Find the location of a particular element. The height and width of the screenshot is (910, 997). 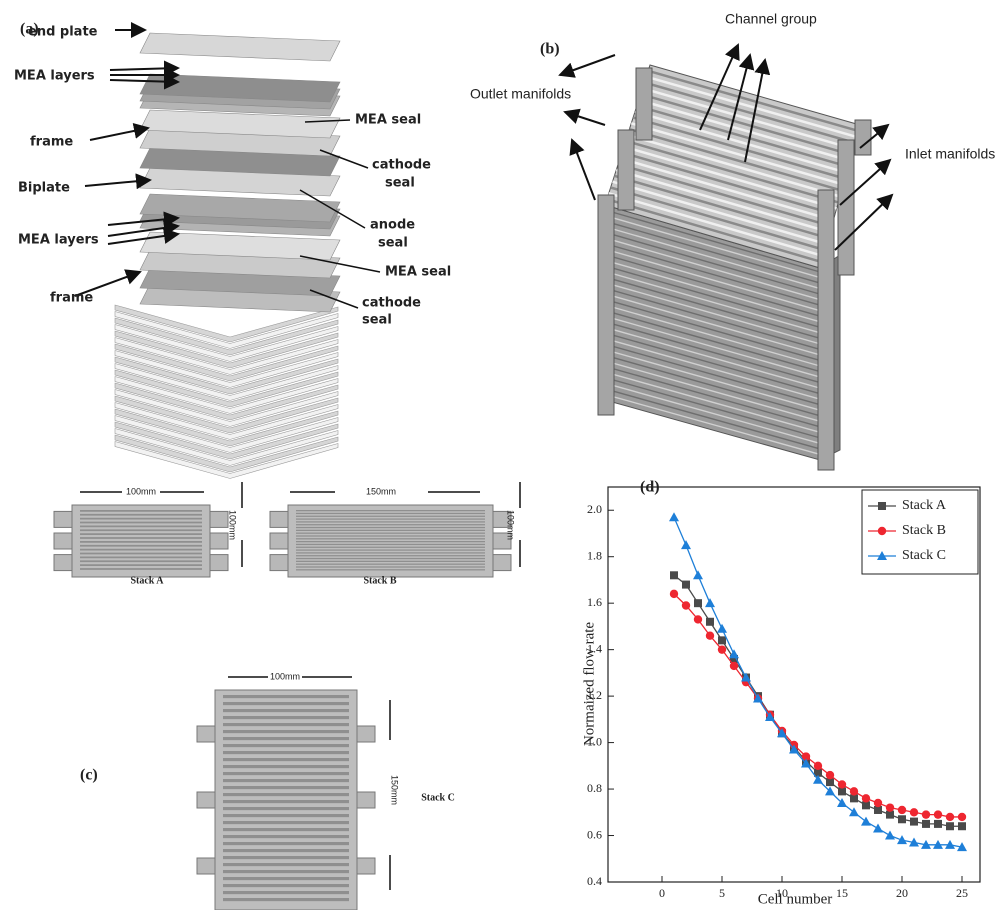

y-tick-label: 1.0 is located at coordinates (594, 741).